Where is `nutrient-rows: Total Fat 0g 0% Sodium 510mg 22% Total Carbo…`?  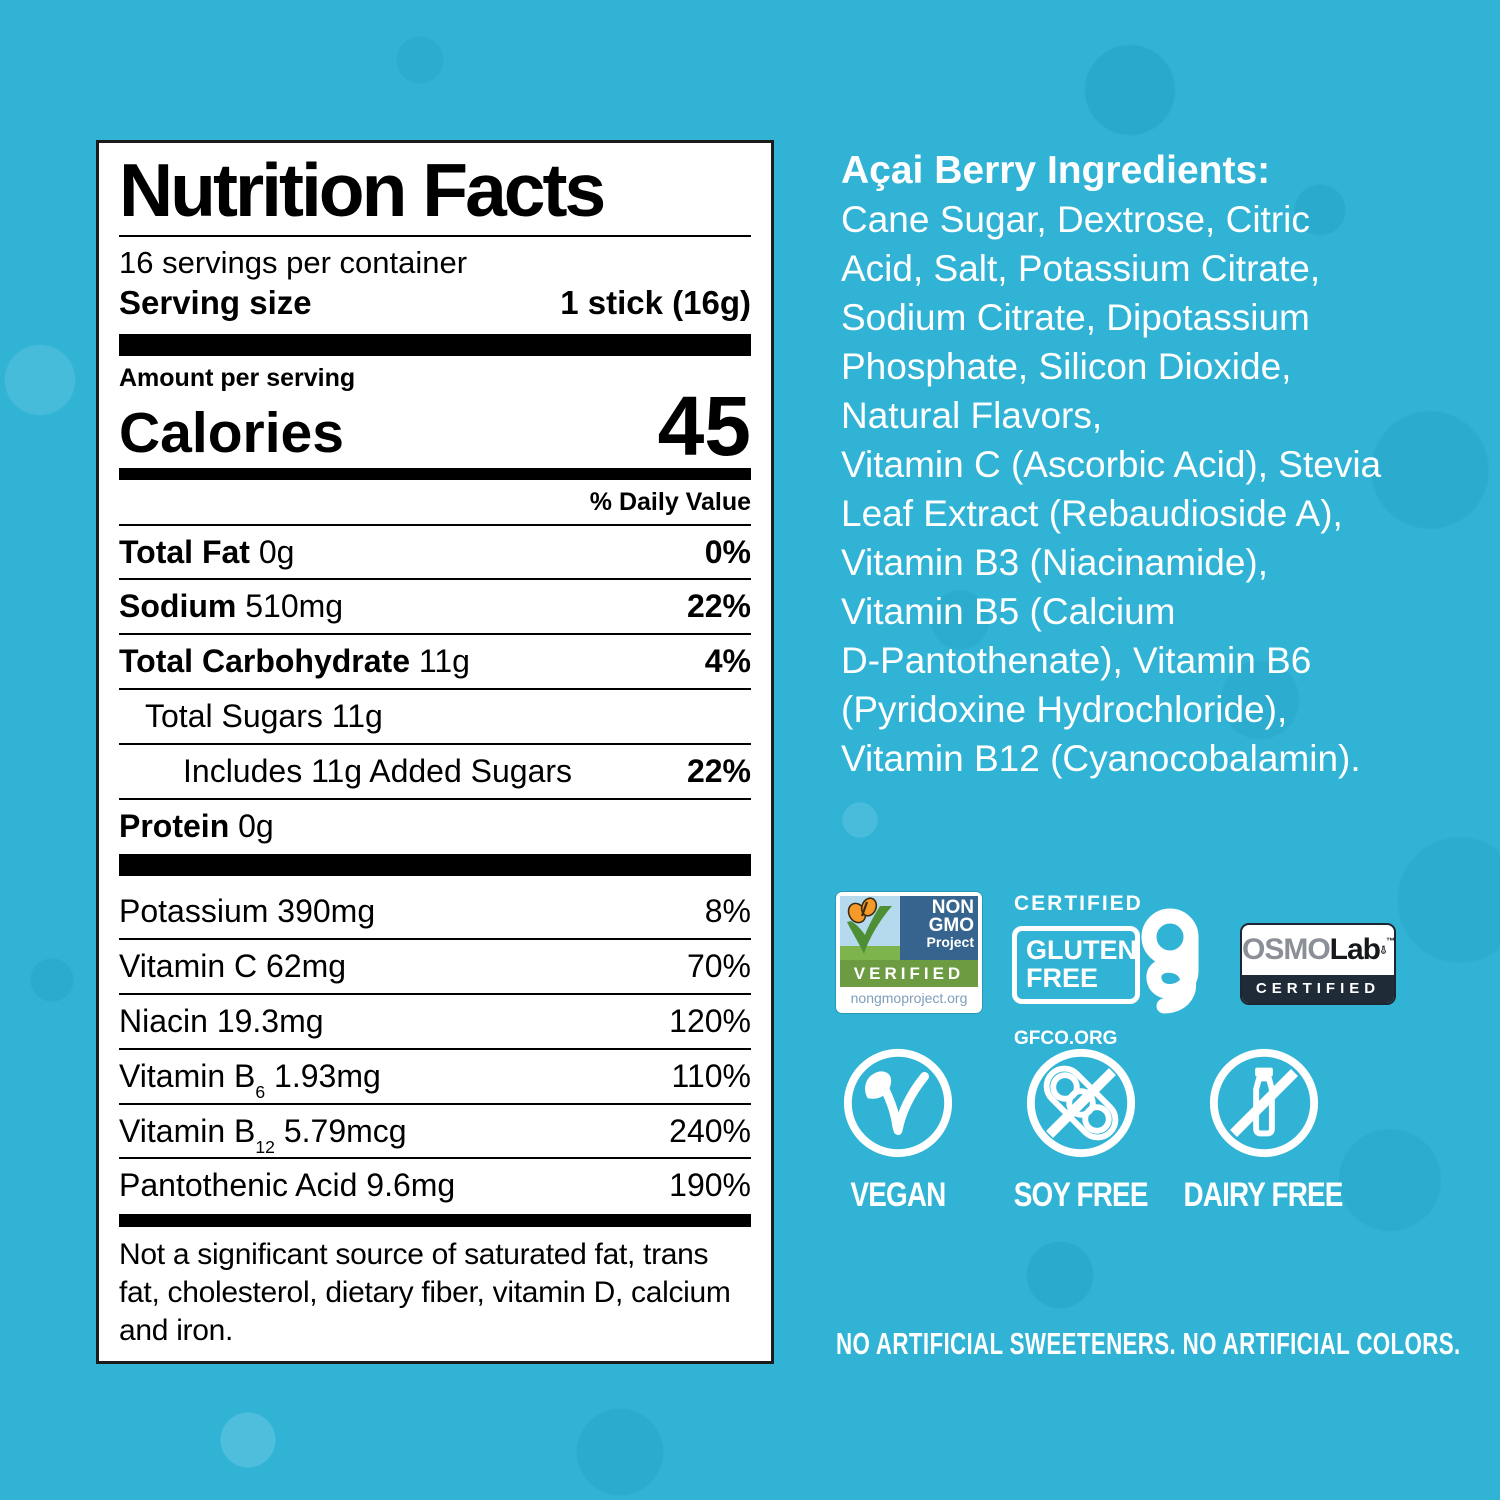
nutrient-rows: Total Fat 0g 0% Sodium 510mg 22% Total Carbo… is located at coordinates (435, 688).